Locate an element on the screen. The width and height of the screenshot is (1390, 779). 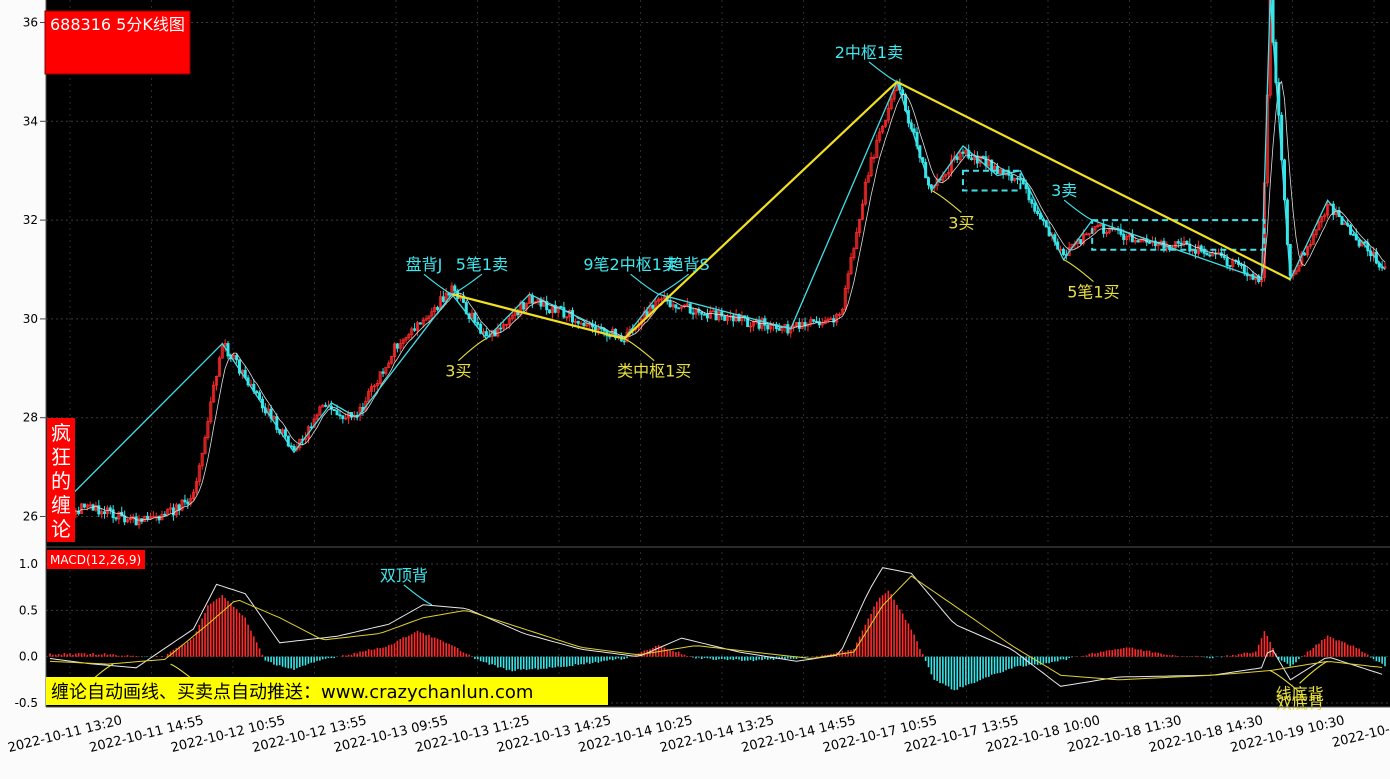
macd-tick-label: 0.0 is located at coordinates (28, 657).